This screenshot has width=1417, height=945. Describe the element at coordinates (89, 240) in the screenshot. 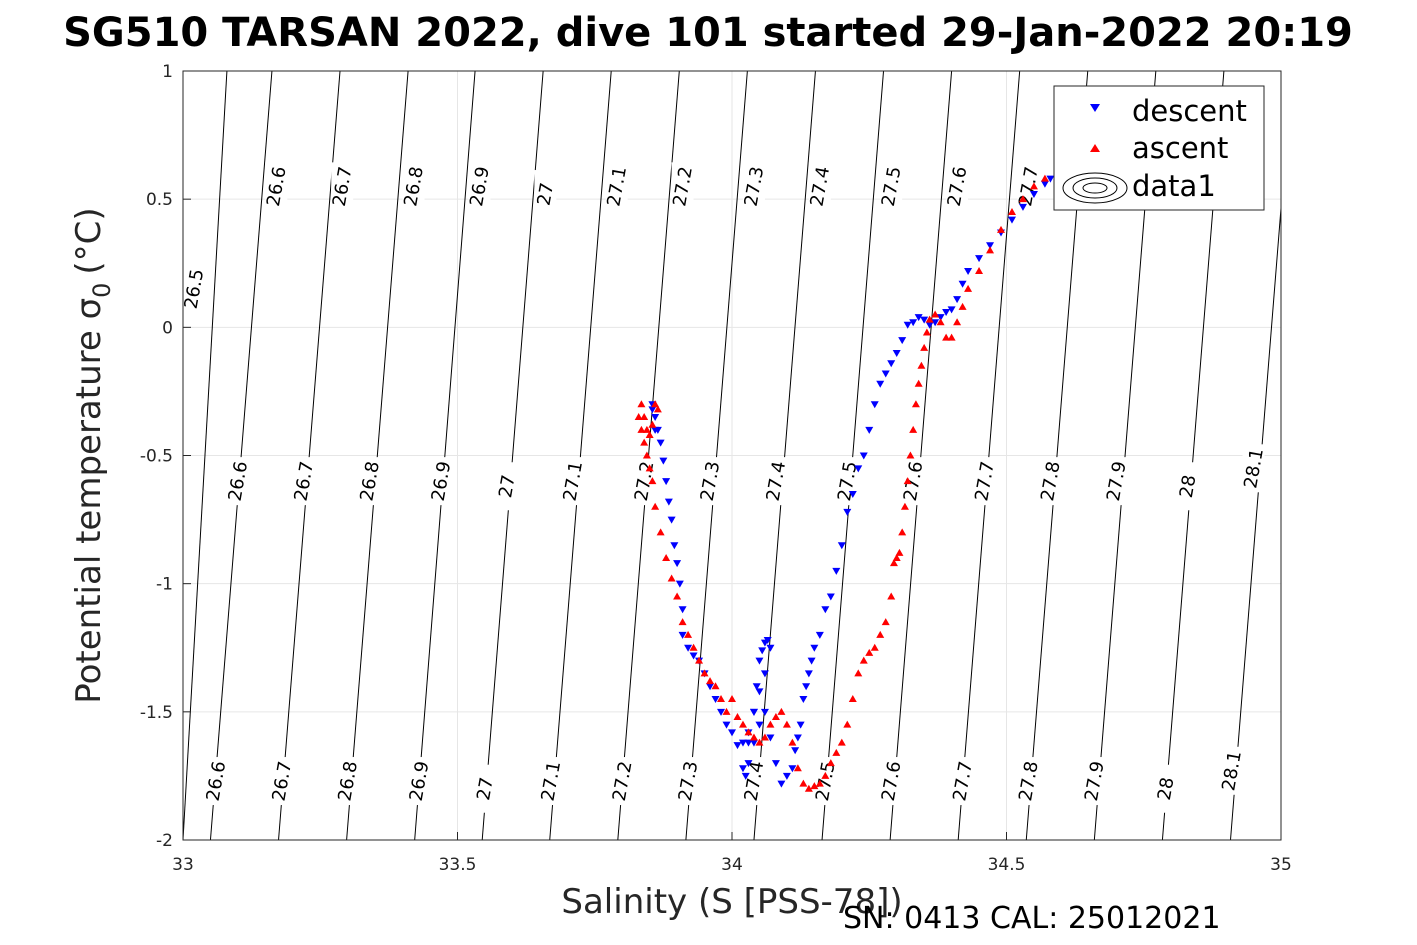

I see `y-axis-label-unit: (°C)` at that location.